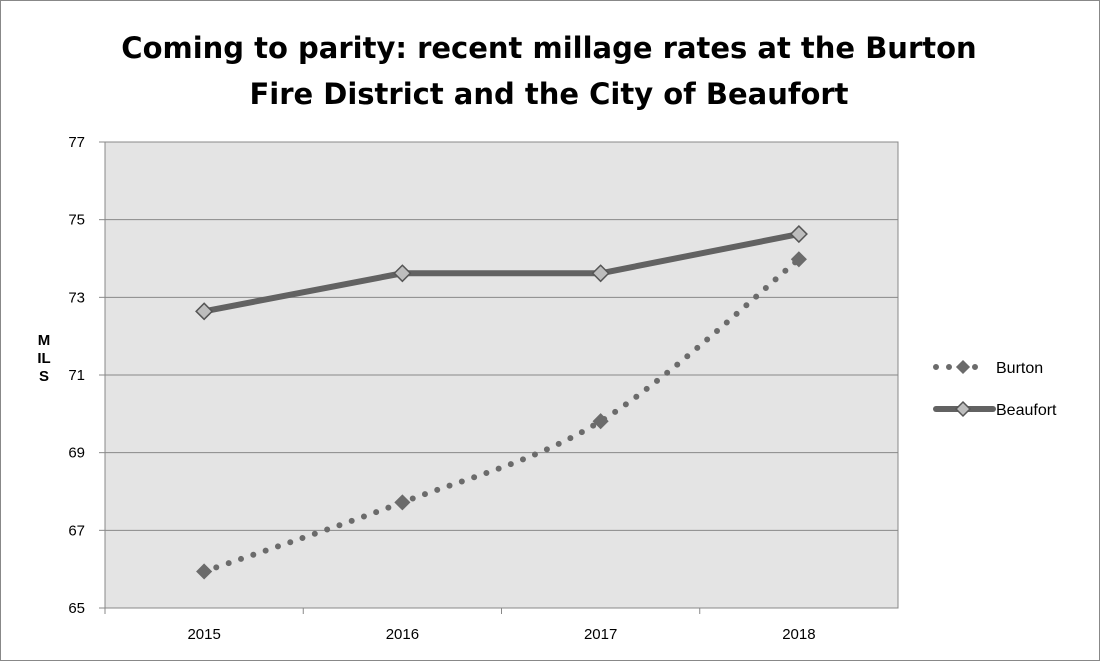  I want to click on x-tick-label: 2018, so click(798, 634).